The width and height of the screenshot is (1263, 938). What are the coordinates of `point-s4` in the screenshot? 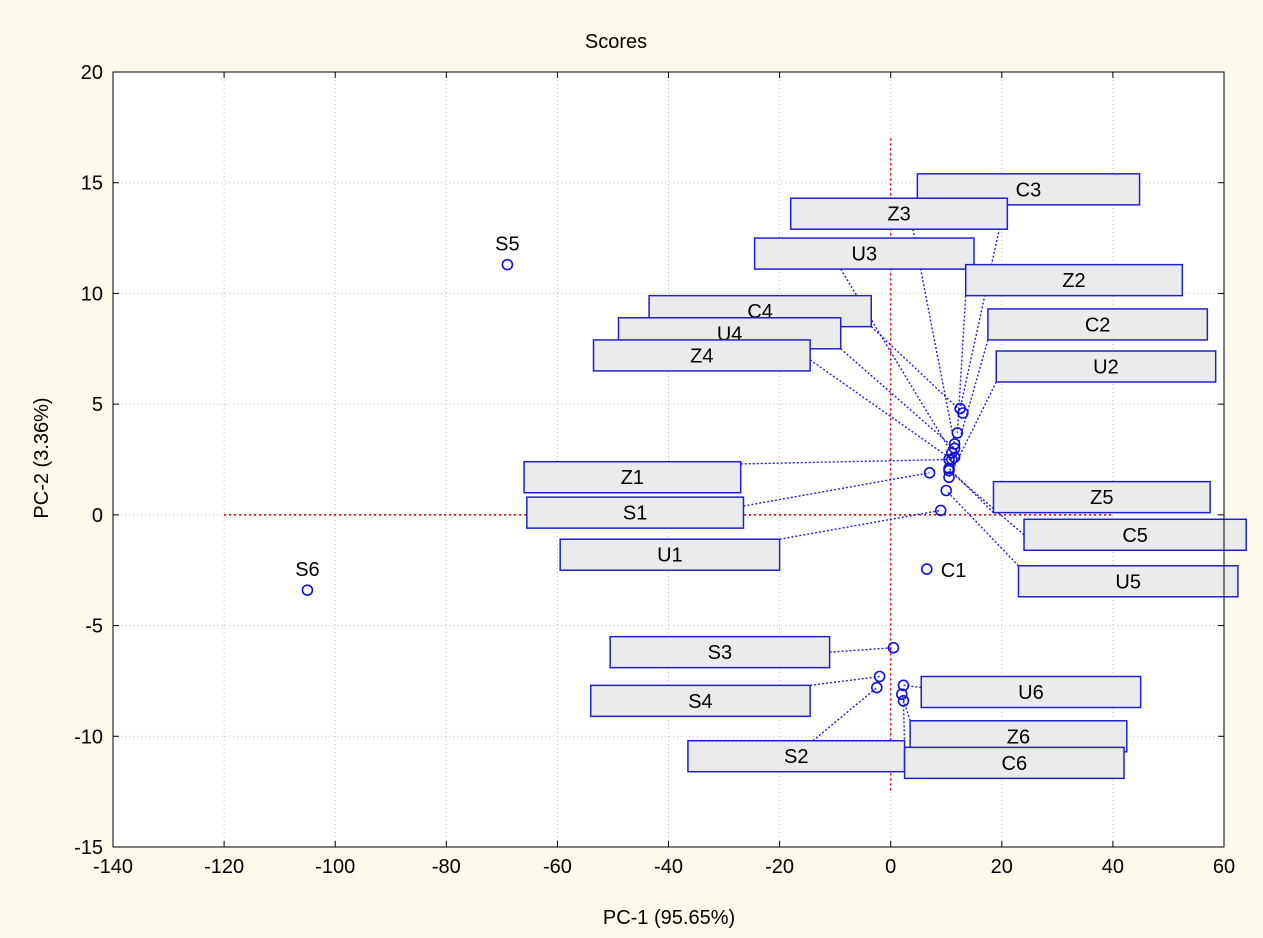 It's located at (879, 676).